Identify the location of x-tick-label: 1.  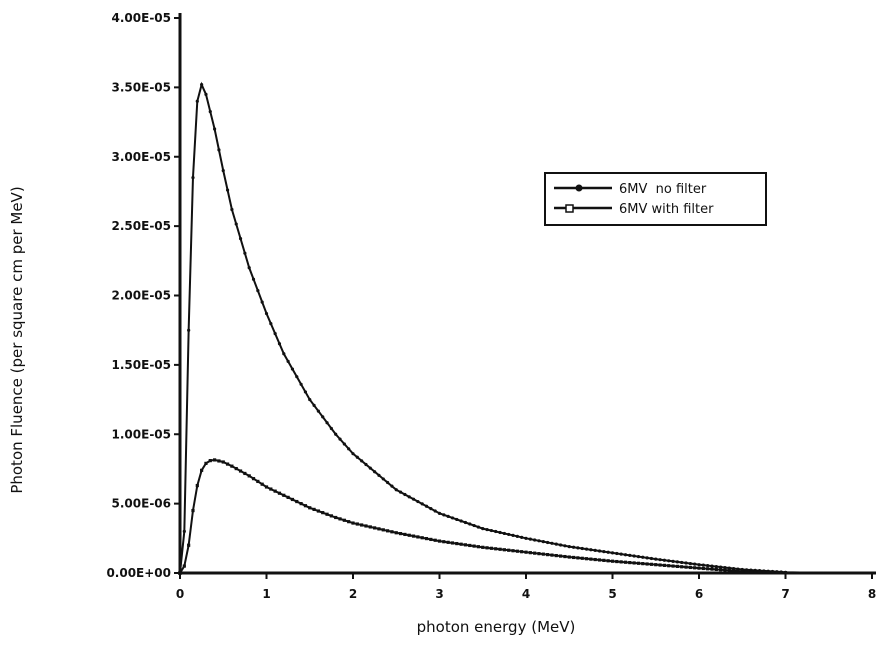
(266, 594).